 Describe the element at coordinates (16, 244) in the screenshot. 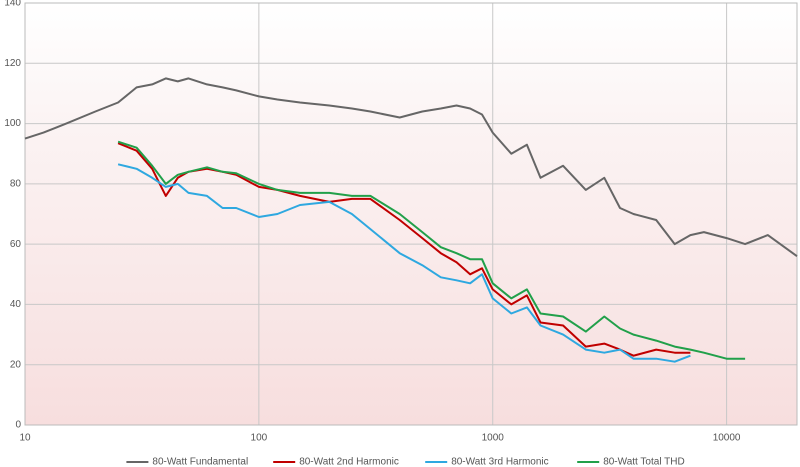

I see `y-tick-label: 60` at that location.